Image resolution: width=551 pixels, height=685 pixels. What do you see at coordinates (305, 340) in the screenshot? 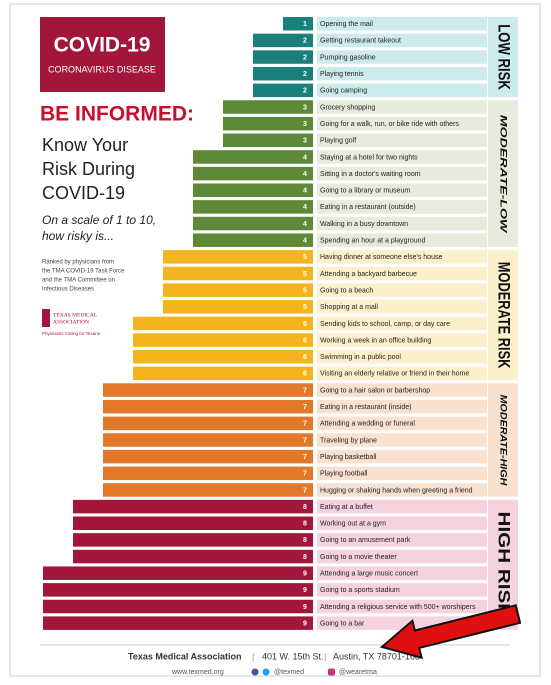
I see `value-label: 6` at bounding box center [305, 340].